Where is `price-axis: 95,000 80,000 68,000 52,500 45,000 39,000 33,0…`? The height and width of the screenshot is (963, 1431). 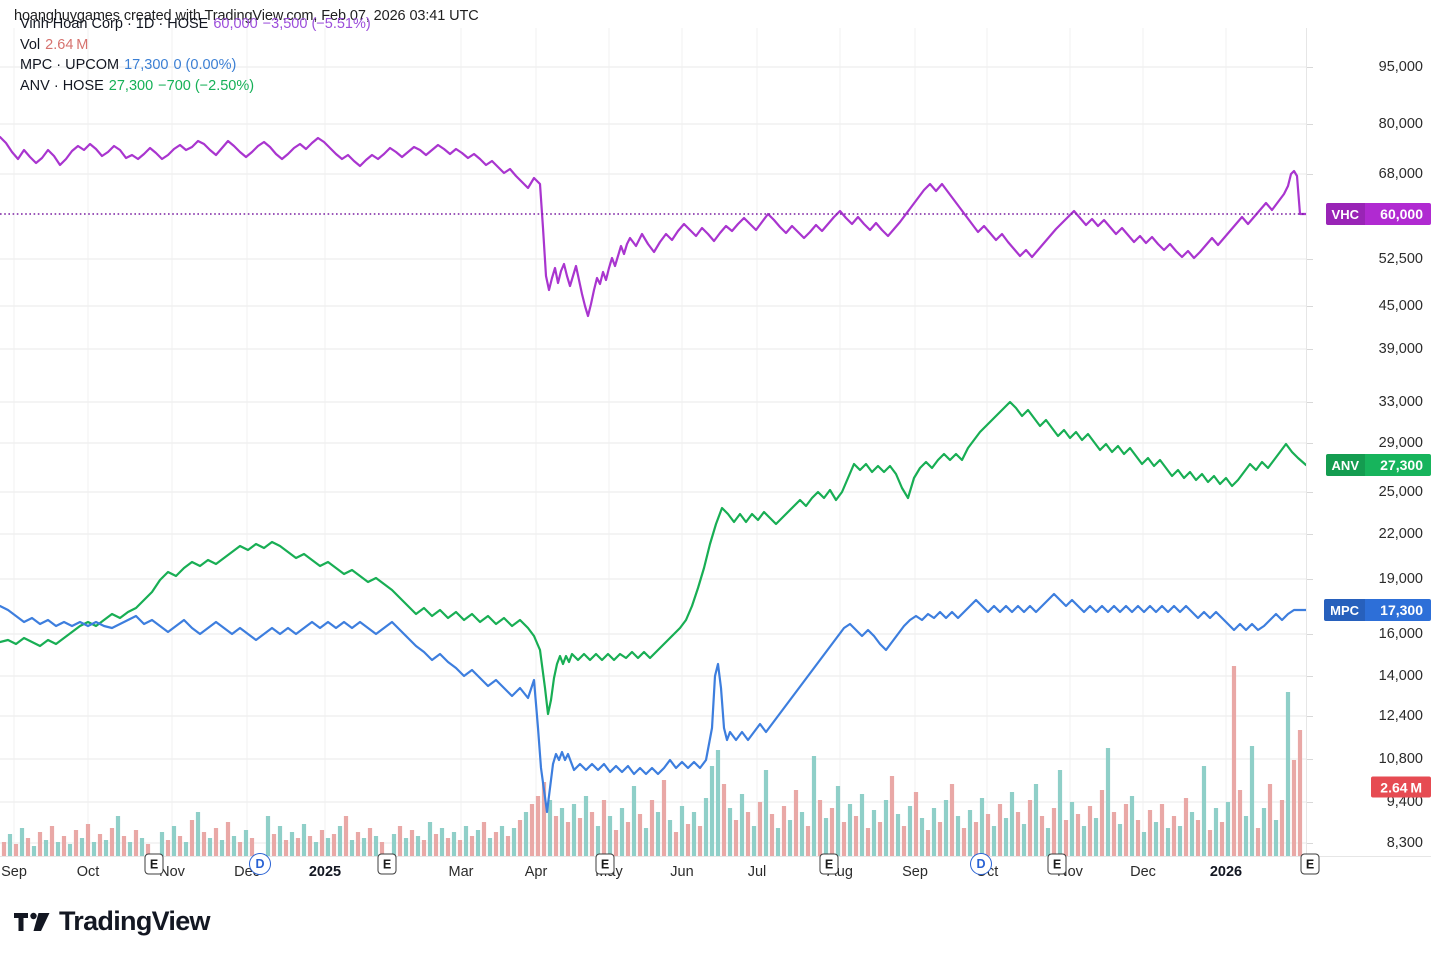 price-axis: 95,000 80,000 68,000 52,500 45,000 39,000 33,0… is located at coordinates (1368, 442).